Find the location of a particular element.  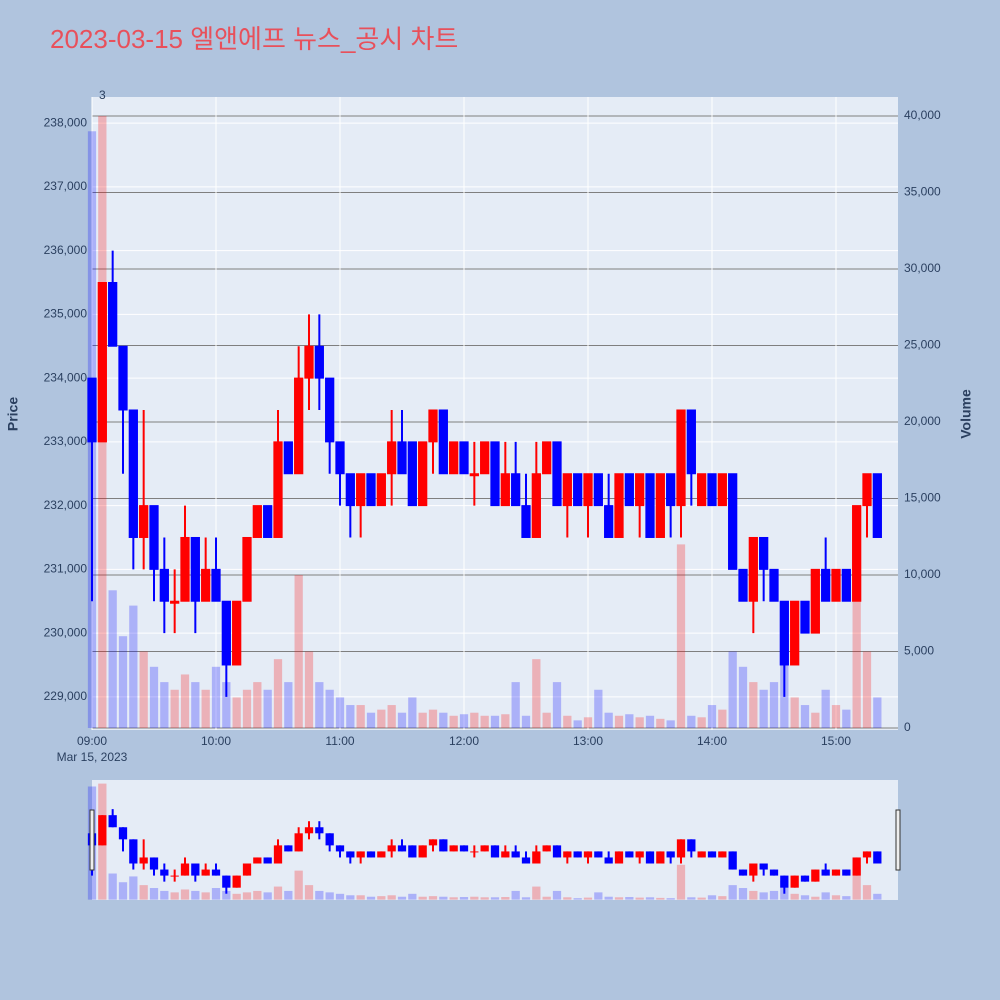

y2-tick-label: 20,000 is located at coordinates (922, 421).